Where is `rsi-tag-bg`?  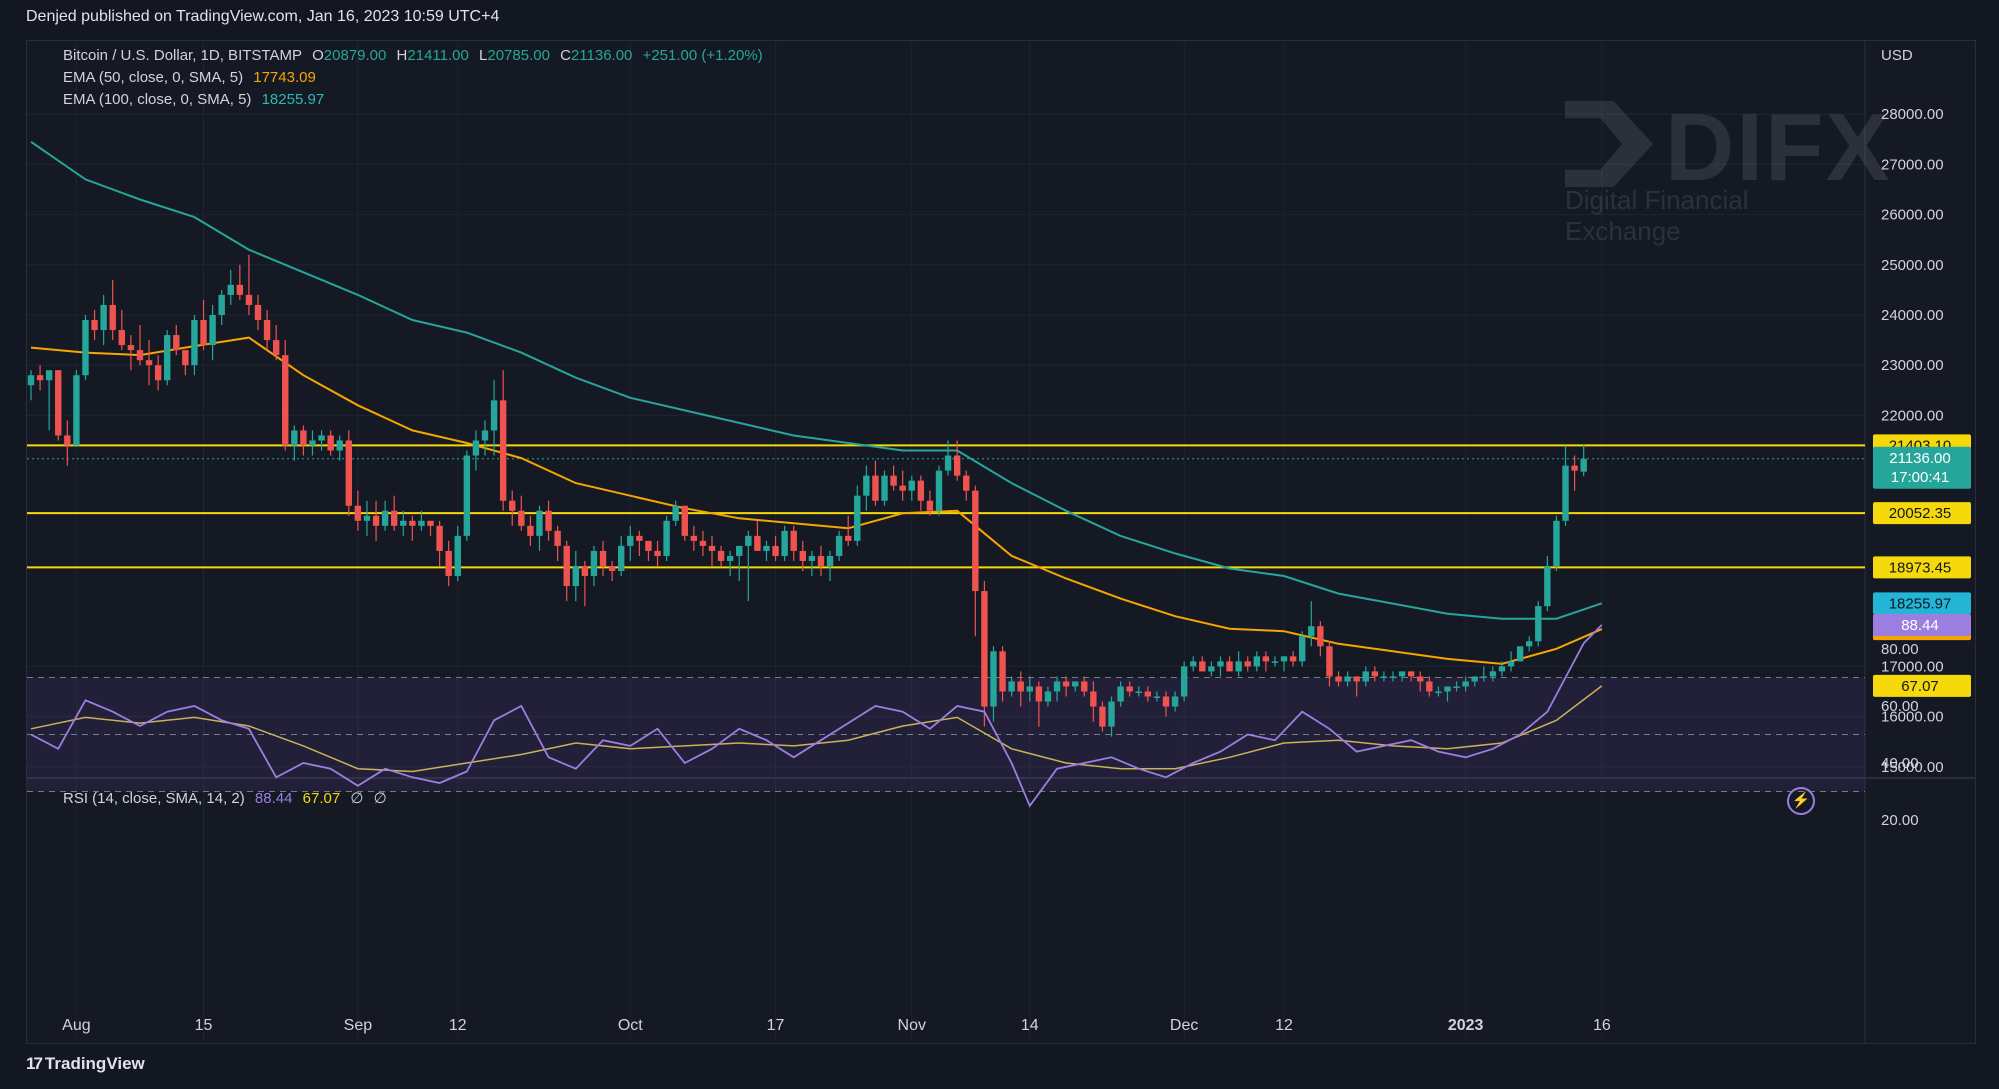 rsi-tag-bg is located at coordinates (1922, 624).